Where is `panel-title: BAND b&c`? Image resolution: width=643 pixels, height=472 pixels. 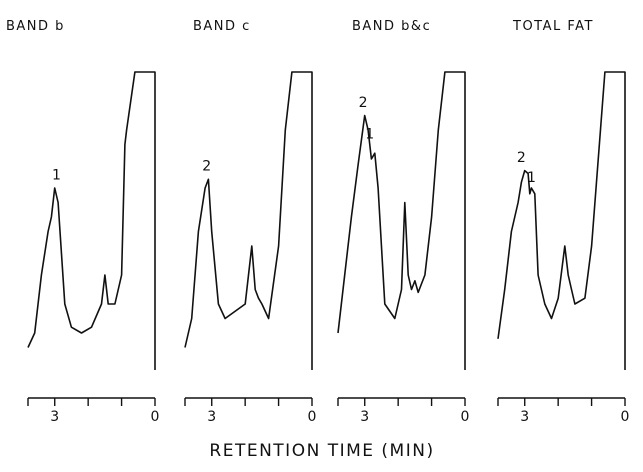 panel-title: BAND b&c is located at coordinates (391, 26).